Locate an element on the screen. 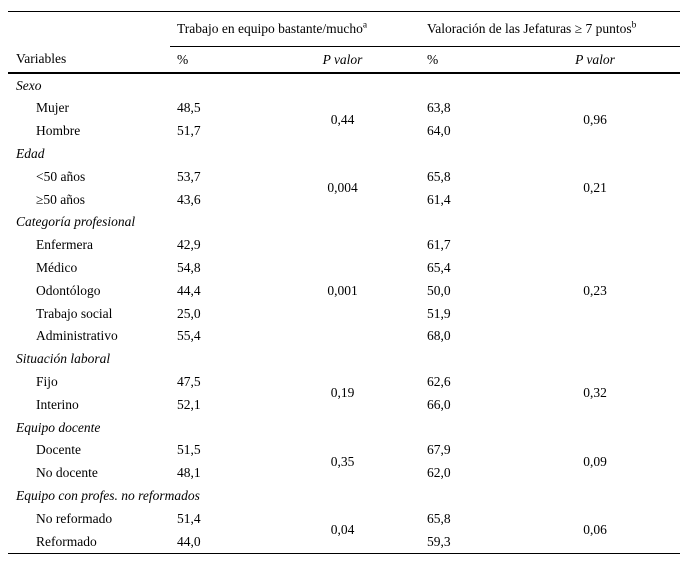 The width and height of the screenshot is (688, 565). data-row: No reformado 51,4 0,04 65,8 0,06 is located at coordinates (344, 522).